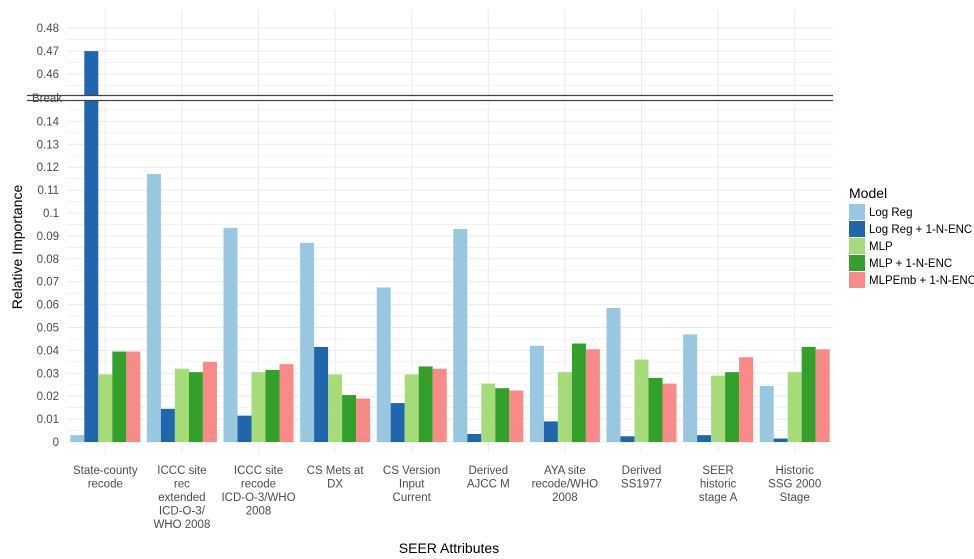 The width and height of the screenshot is (974, 559). Describe the element at coordinates (181, 471) in the screenshot. I see `x-tick-label-line: ICCC site` at that location.